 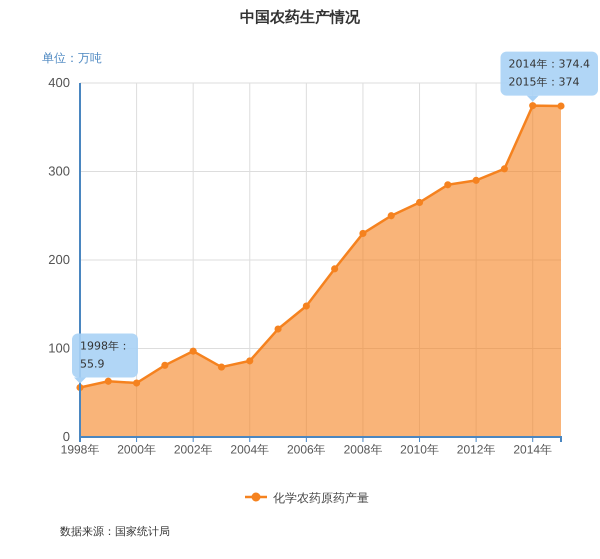 I want to click on annotation: 1998年： 55.9, so click(x=105, y=355).